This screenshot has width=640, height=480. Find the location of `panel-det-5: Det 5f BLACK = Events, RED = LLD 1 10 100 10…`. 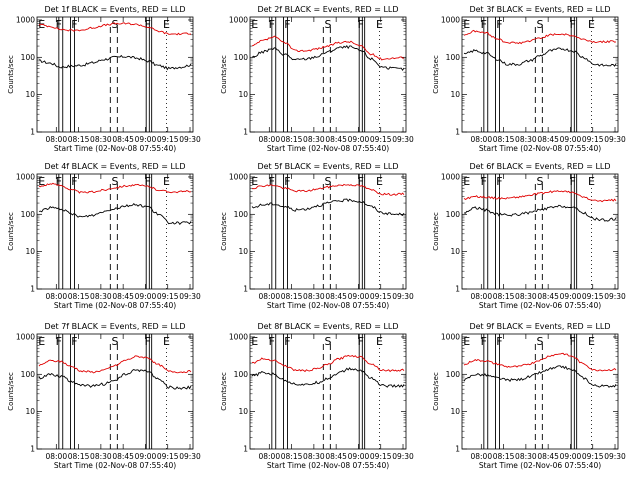

panel-det-5: Det 5f BLACK = Events, RED = LLD 1 10 100 10… is located at coordinates (317, 236).